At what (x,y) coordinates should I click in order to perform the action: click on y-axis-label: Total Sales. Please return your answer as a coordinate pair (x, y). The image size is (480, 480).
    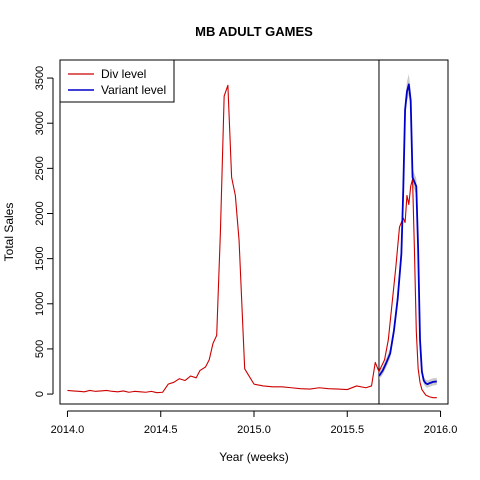
    Looking at the image, I should click on (9, 232).